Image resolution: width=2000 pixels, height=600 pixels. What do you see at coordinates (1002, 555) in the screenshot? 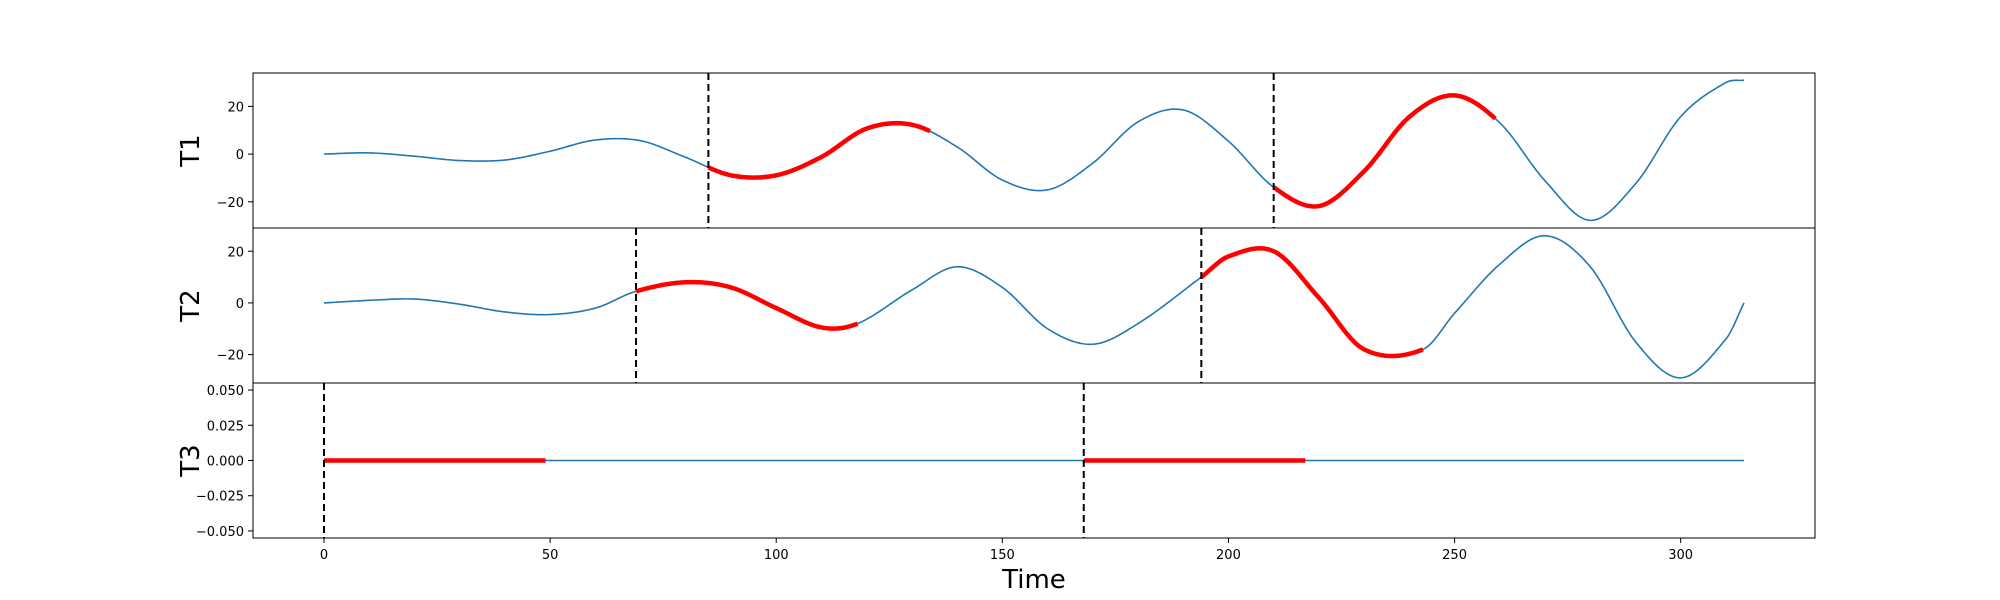
I see `xtick-label: 150` at bounding box center [1002, 555].